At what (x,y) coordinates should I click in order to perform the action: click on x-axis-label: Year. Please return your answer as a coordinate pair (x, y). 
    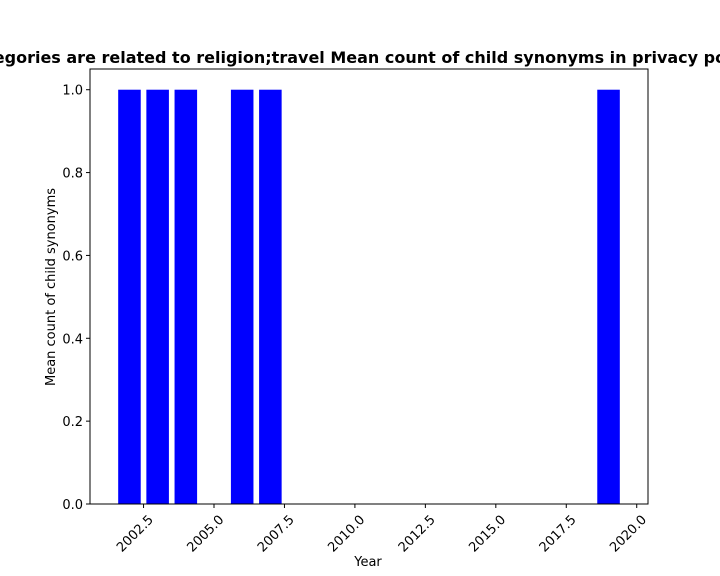
    Looking at the image, I should click on (367, 562).